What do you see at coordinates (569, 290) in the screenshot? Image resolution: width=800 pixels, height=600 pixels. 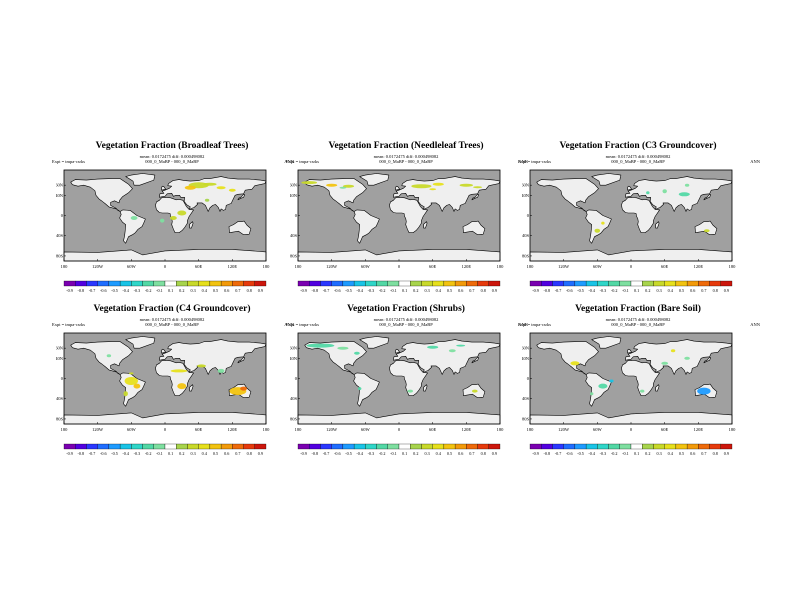 I see `colorbar-label: -0.6` at bounding box center [569, 290].